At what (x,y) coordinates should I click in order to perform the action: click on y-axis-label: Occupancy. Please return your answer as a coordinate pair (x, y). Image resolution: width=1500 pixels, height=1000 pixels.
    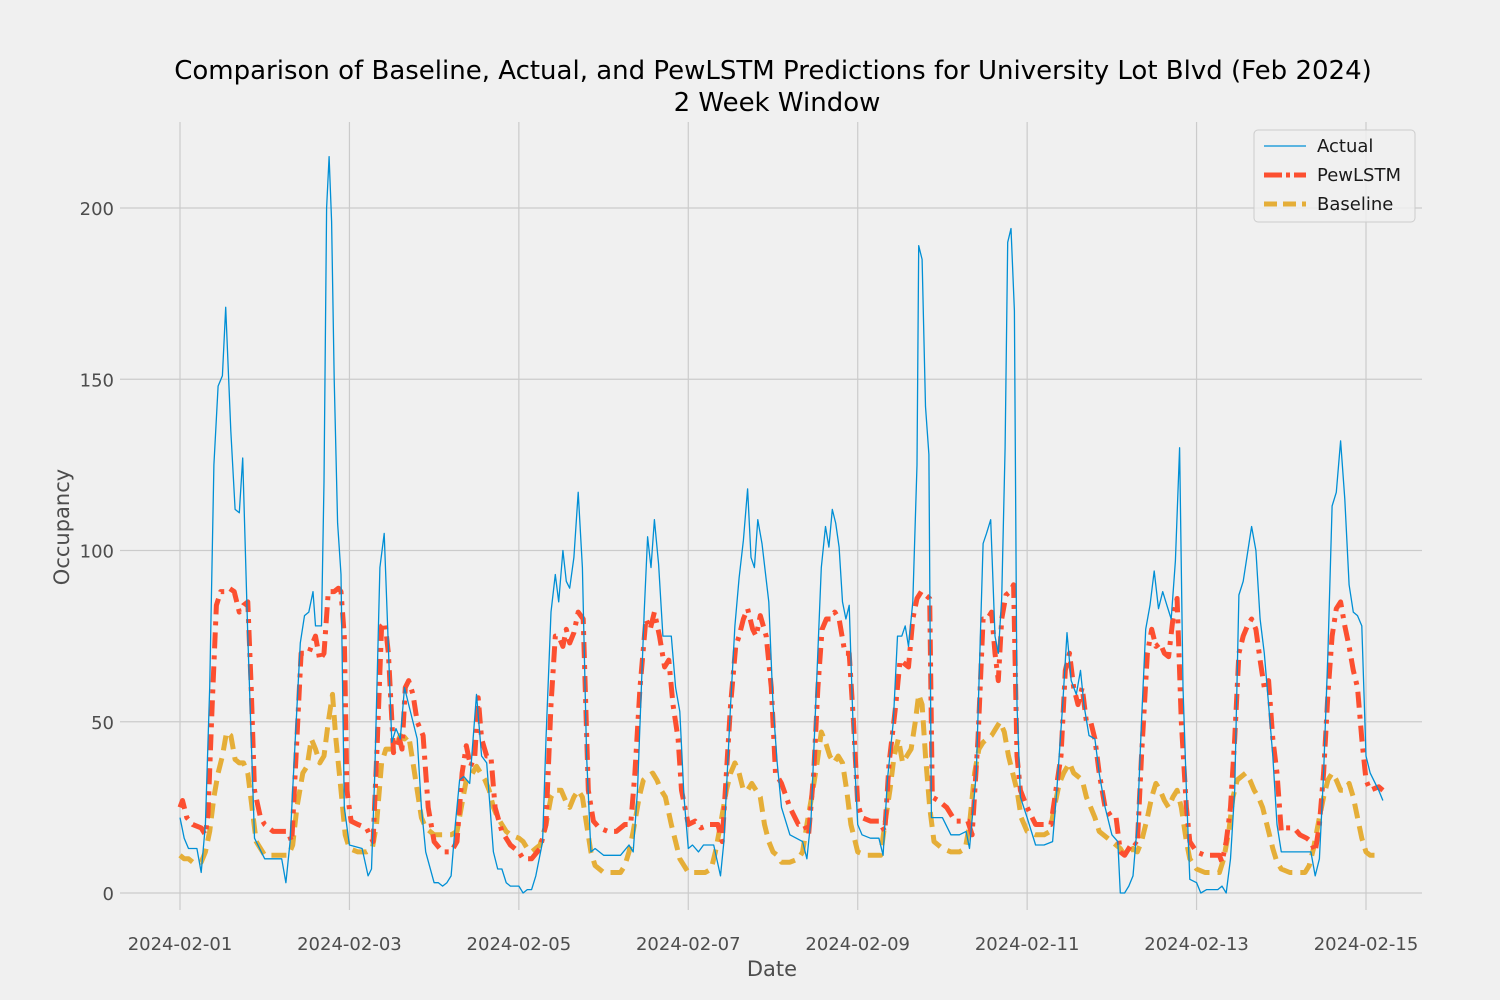
    Looking at the image, I should click on (62, 527).